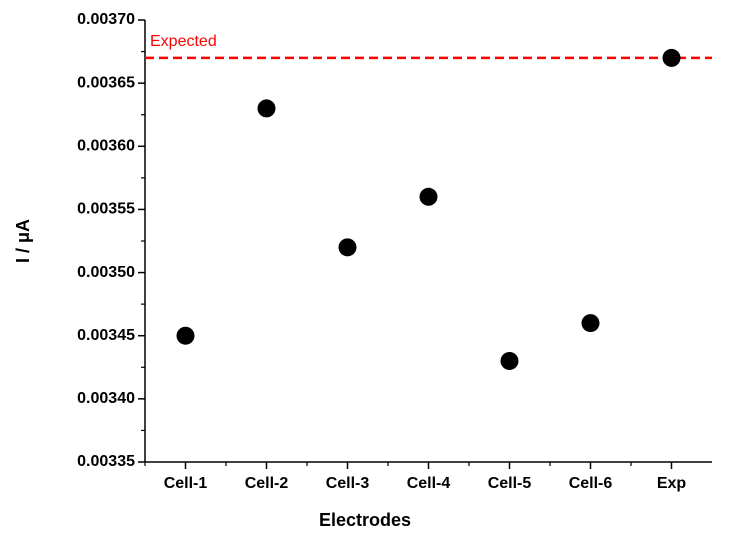 The height and width of the screenshot is (541, 730). Describe the element at coordinates (183, 41) in the screenshot. I see `reference-label: Expected` at that location.